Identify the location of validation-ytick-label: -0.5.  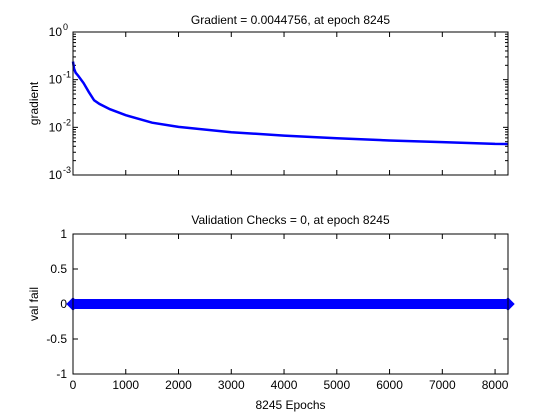
(56, 339).